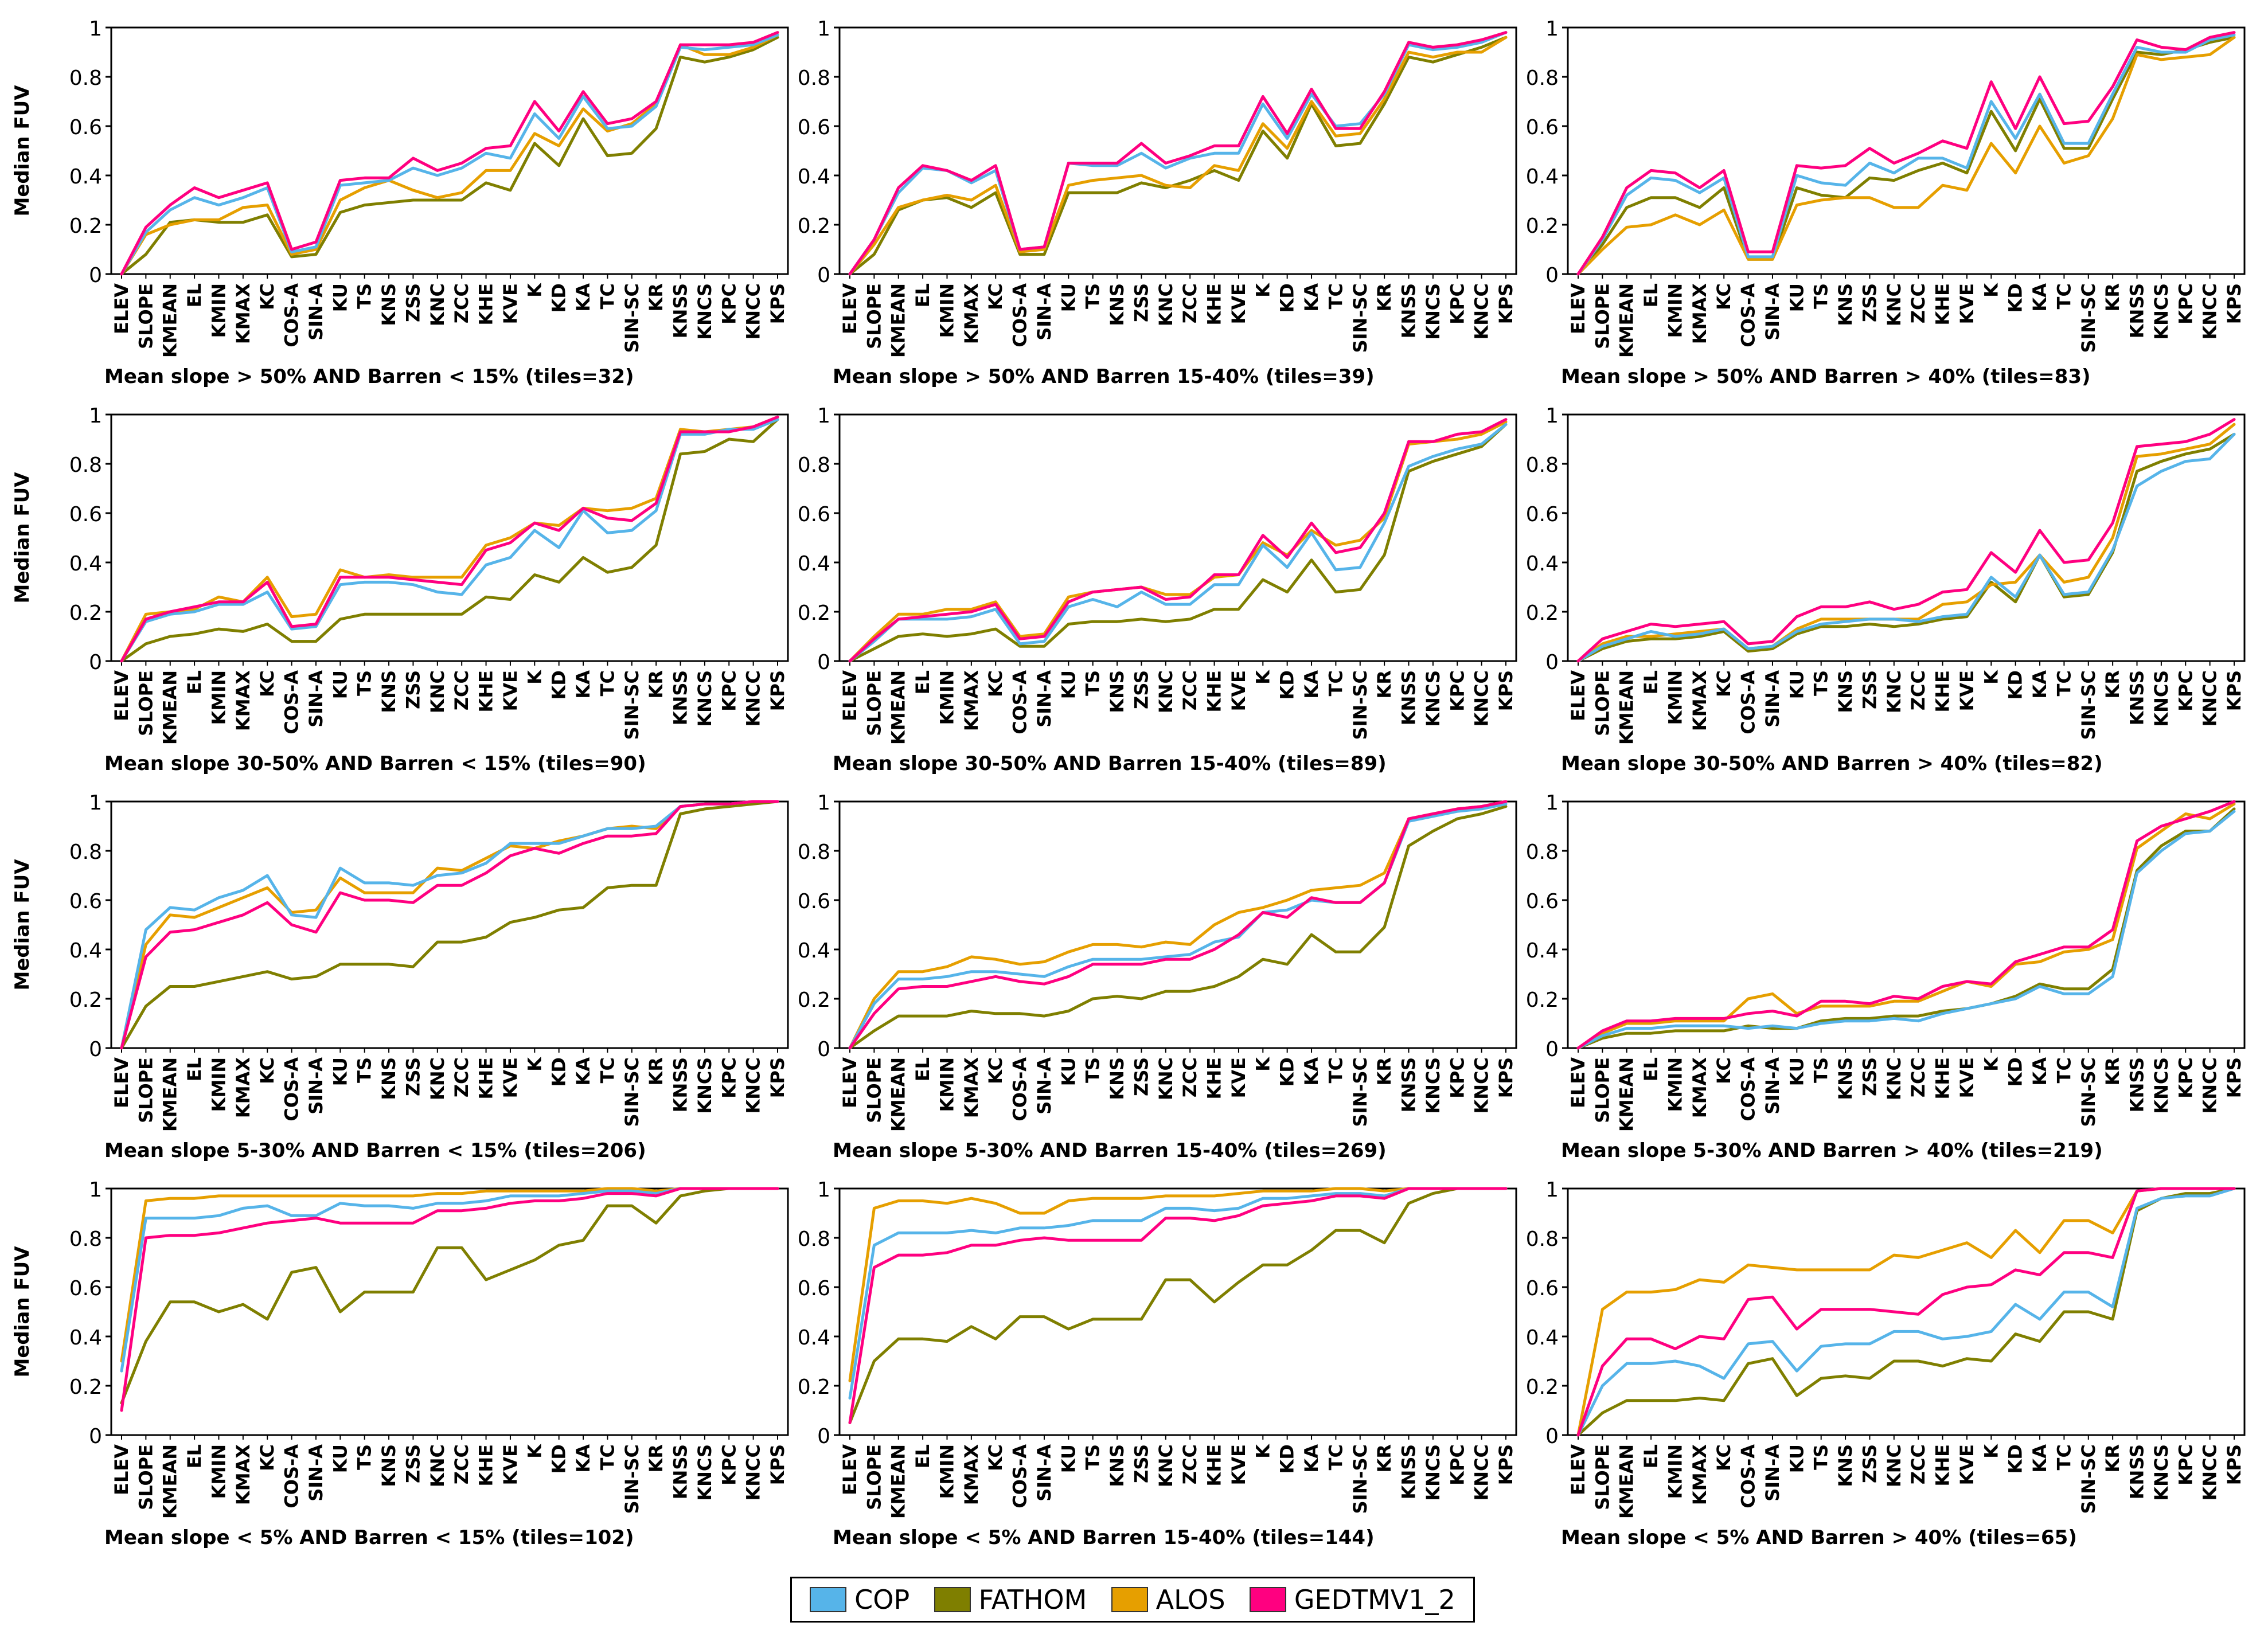 This screenshot has height=1630, width=2268. What do you see at coordinates (316, 1473) in the screenshot?
I see `x-tick-label: SIN-A` at bounding box center [316, 1473].